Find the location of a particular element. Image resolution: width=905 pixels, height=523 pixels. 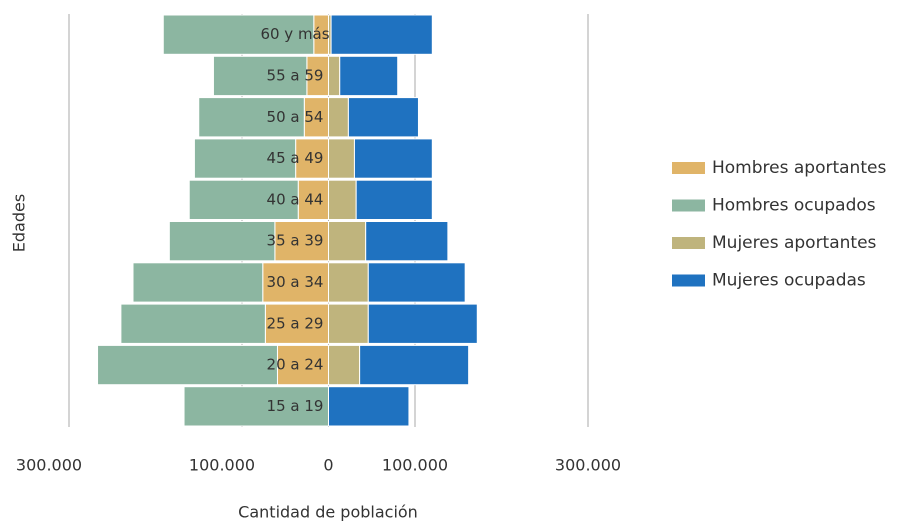

x-tick-label: 0 is located at coordinates (328, 465).